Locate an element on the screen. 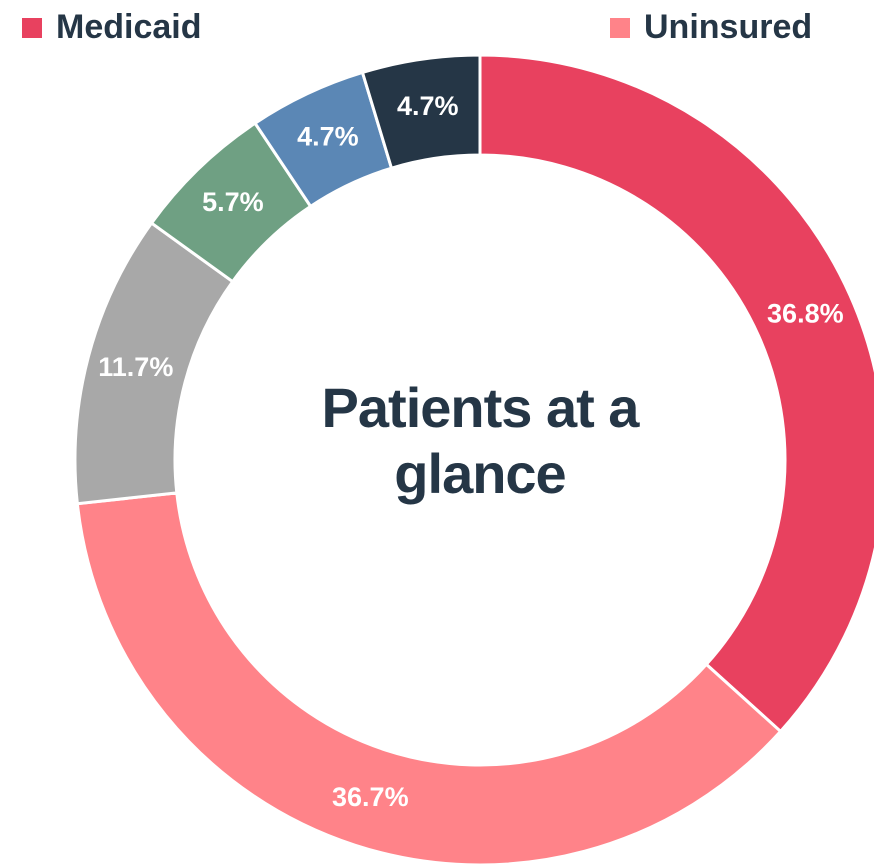  data-label: 36.7% is located at coordinates (370, 797).